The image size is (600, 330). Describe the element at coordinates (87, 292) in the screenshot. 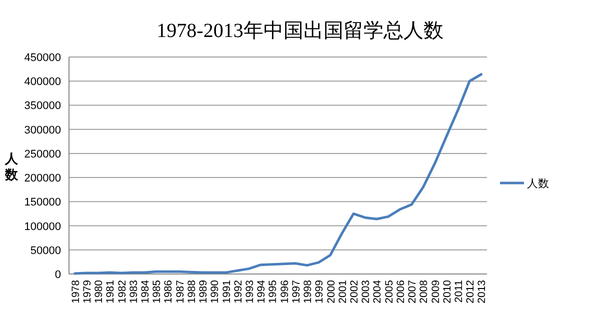

I see `x-tick-label: 1979` at that location.